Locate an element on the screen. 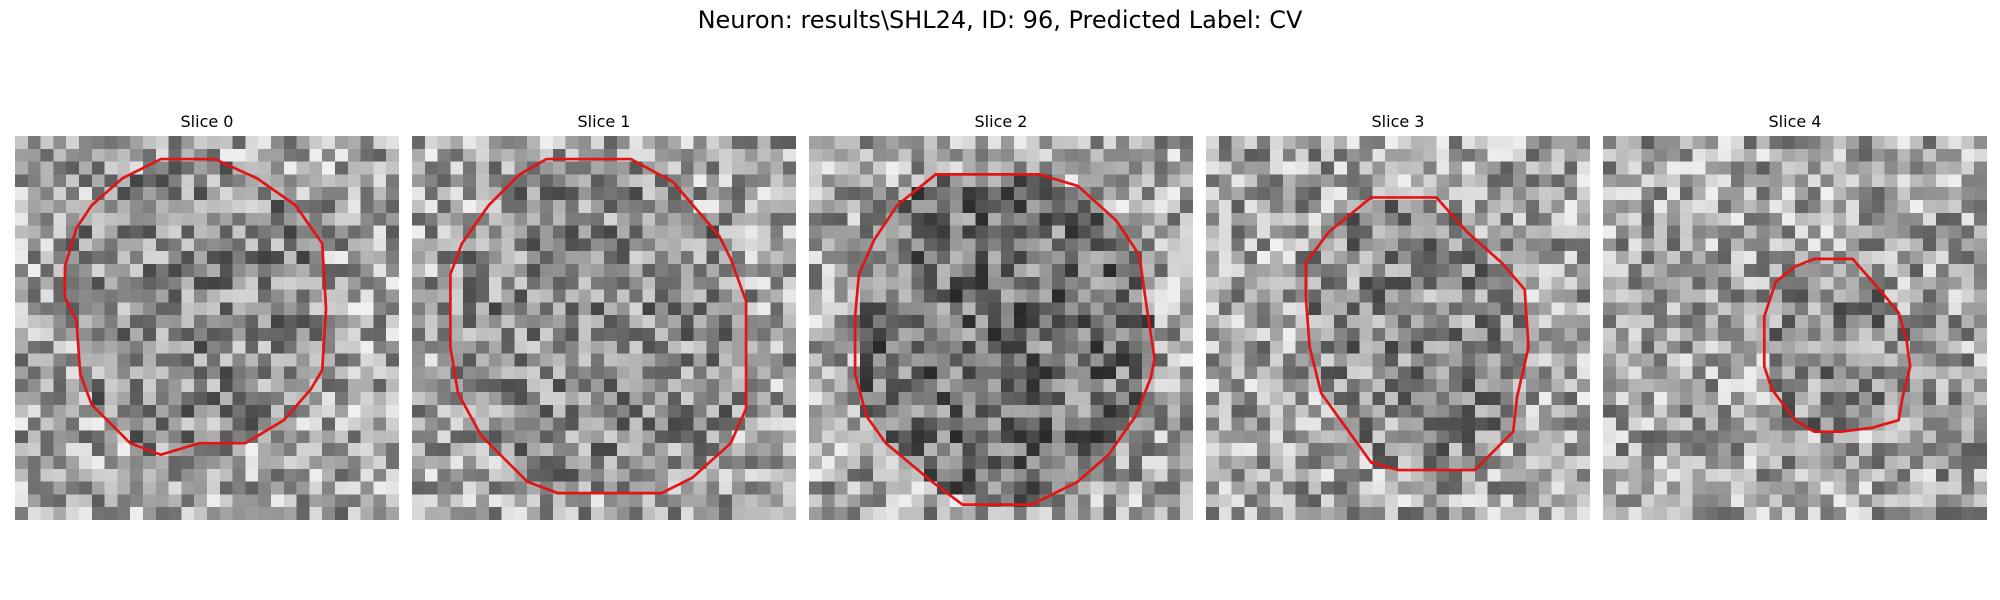 Image resolution: width=2000 pixels, height=600 pixels. slice-panel-1: Slice 1 is located at coordinates (604, 314).